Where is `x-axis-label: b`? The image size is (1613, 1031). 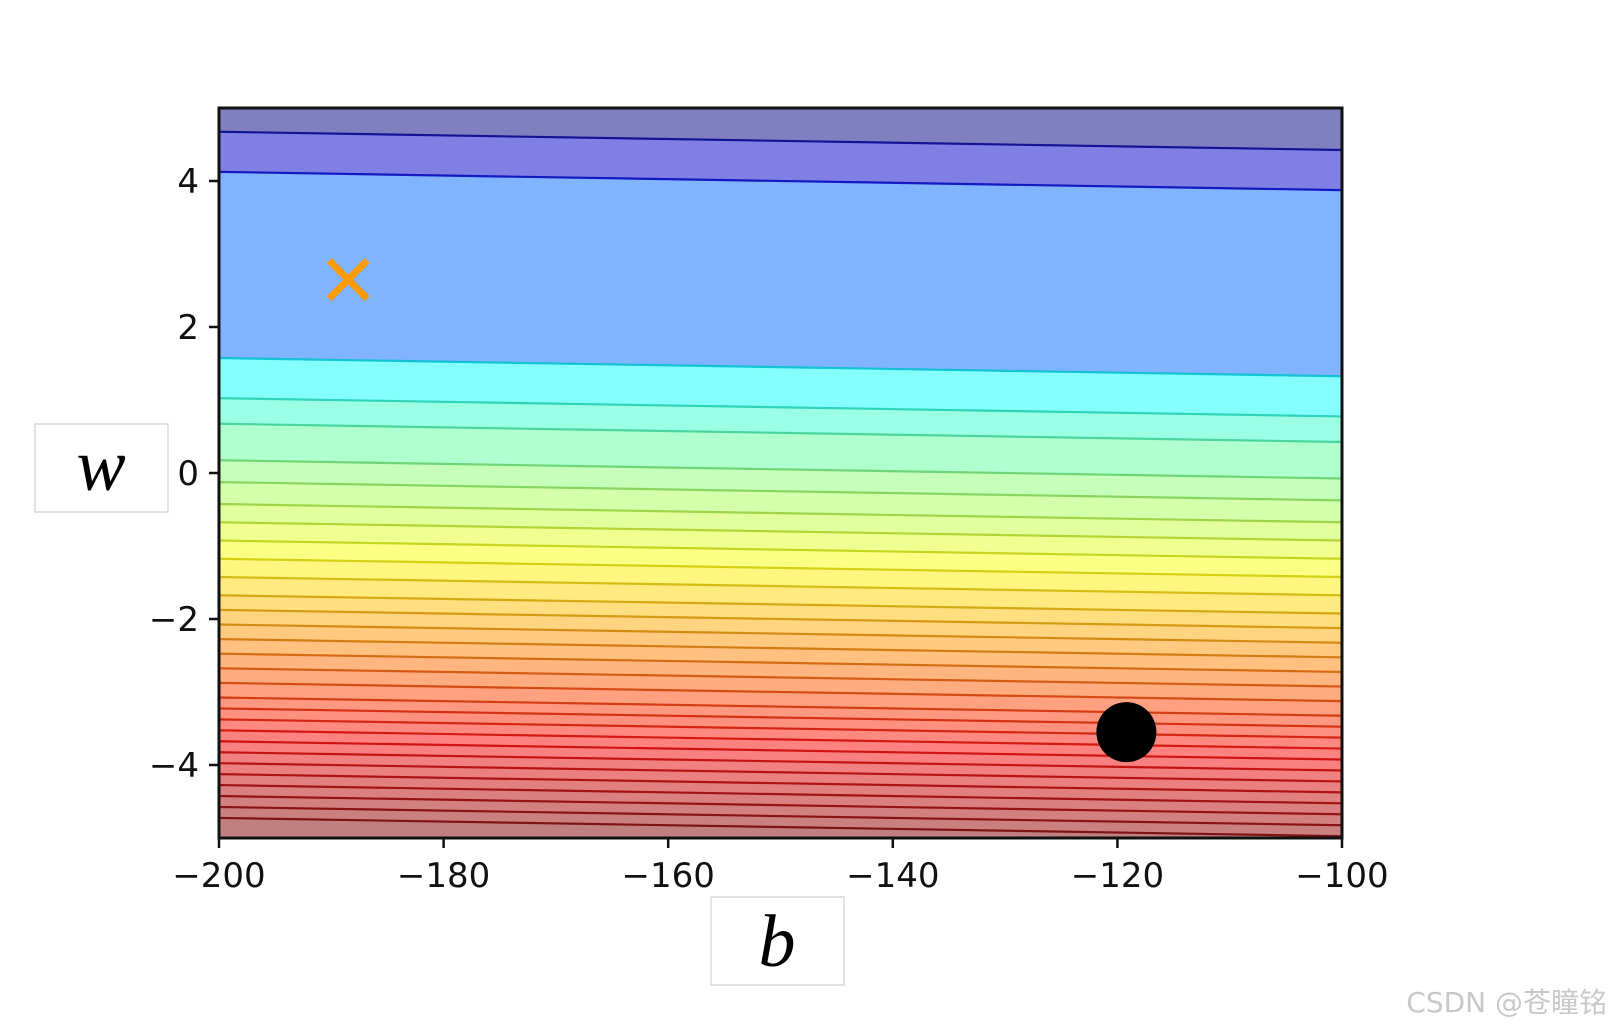 x-axis-label: b is located at coordinates (777, 942).